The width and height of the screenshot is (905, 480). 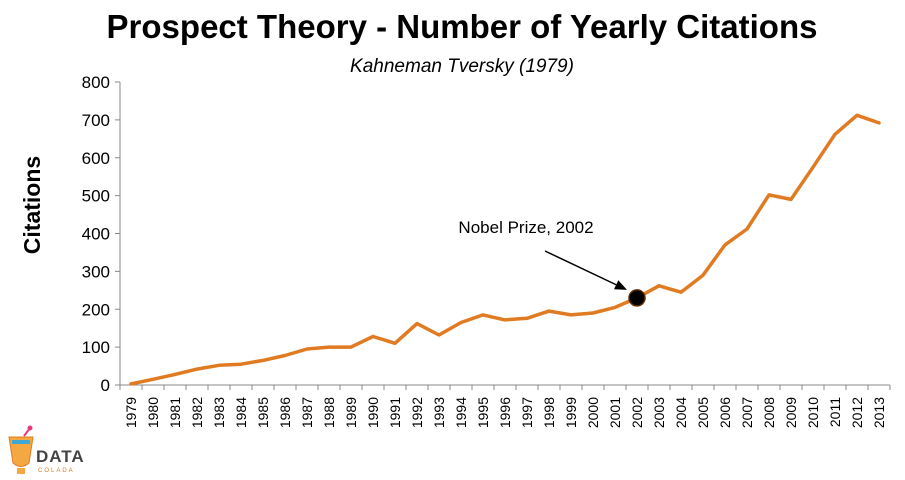 I want to click on y-axis: 0 100 200 300 400 500 600 700 800, so click(x=101, y=234).